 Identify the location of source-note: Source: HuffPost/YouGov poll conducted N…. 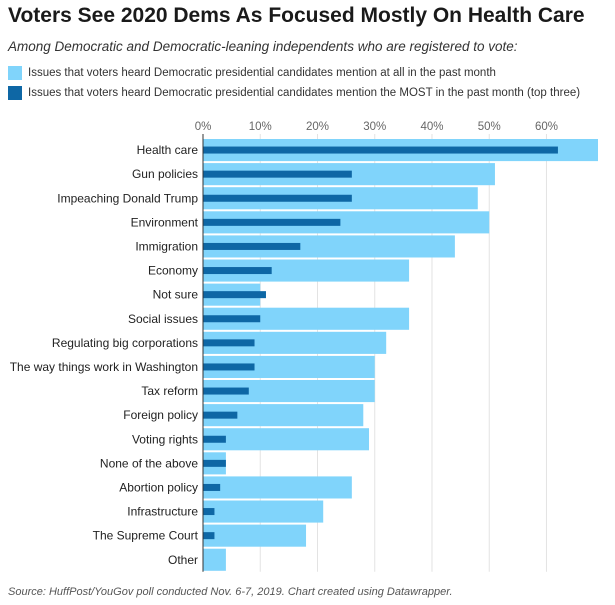
(230, 592).